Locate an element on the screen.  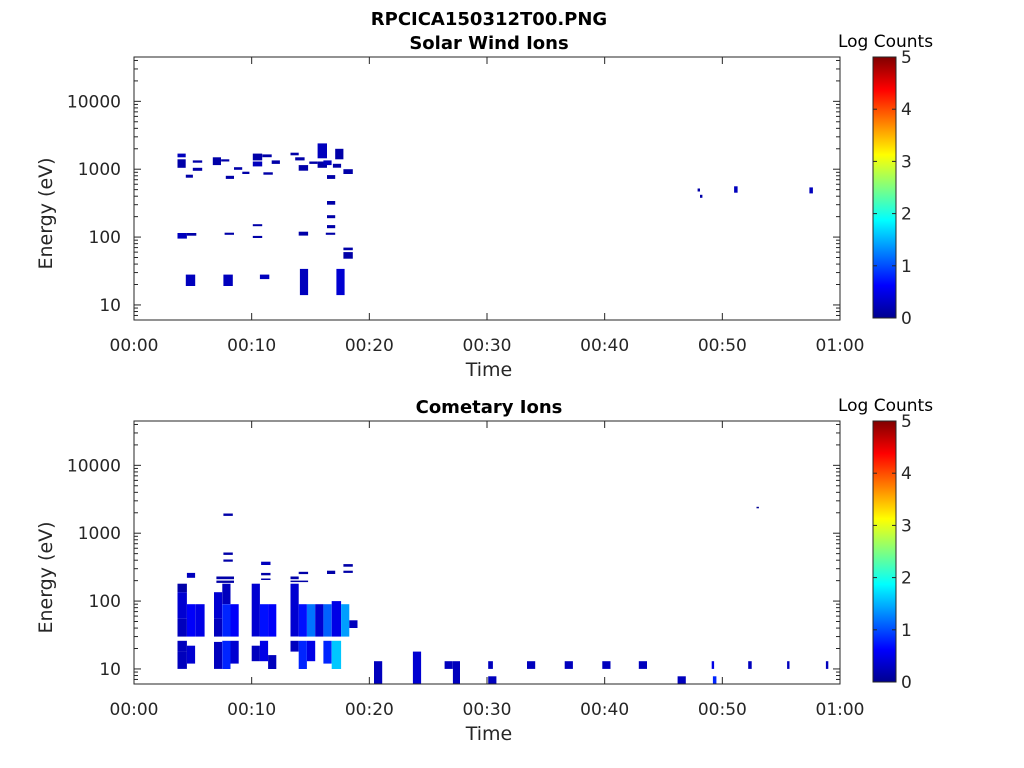
colorbar-ticks is located at coordinates (884, 187).